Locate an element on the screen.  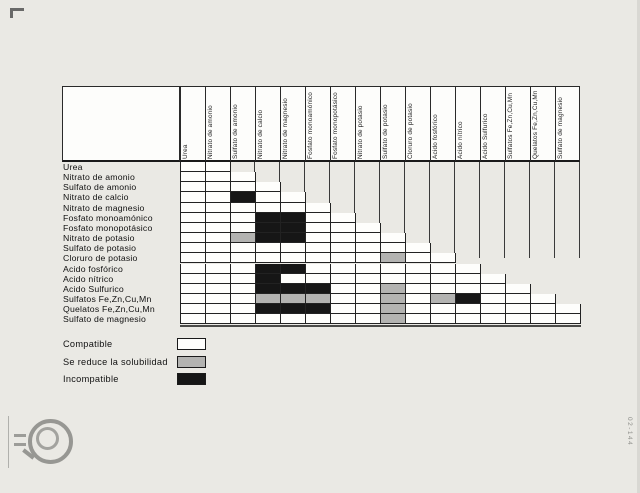
column-header-label: Quelatos Fe,Zn,Cu,Mn is located at coordinates (535, 124).